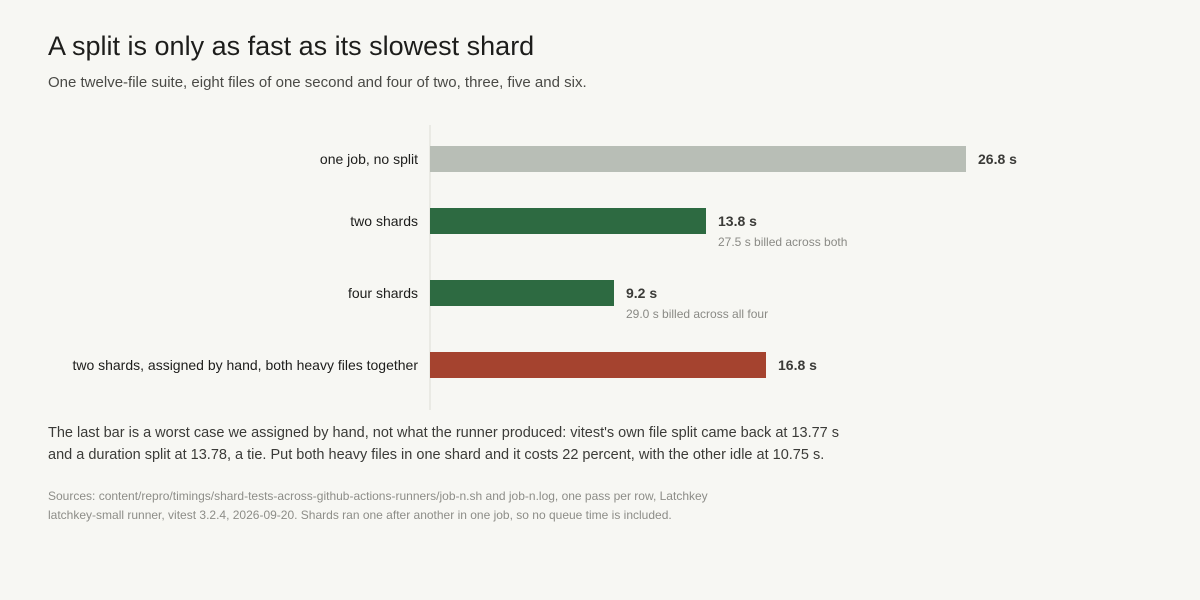 The image size is (1200, 600). Describe the element at coordinates (782, 242) in the screenshot. I see `bar-annotation: 27.5 s billed across both` at that location.